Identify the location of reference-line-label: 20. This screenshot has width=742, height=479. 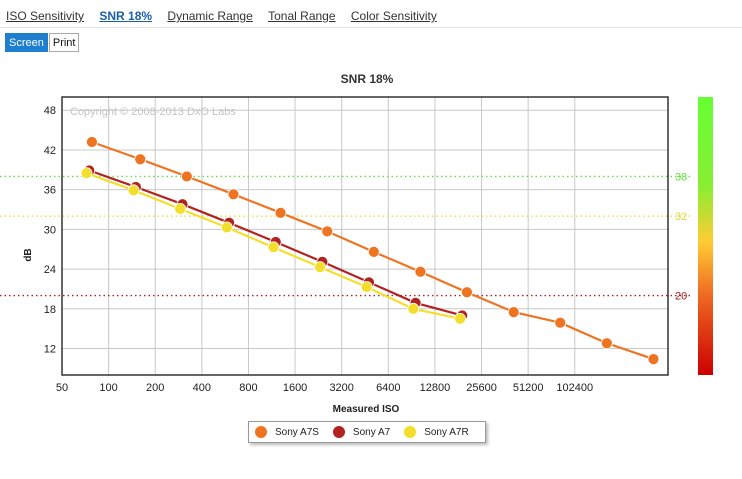
(681, 297).